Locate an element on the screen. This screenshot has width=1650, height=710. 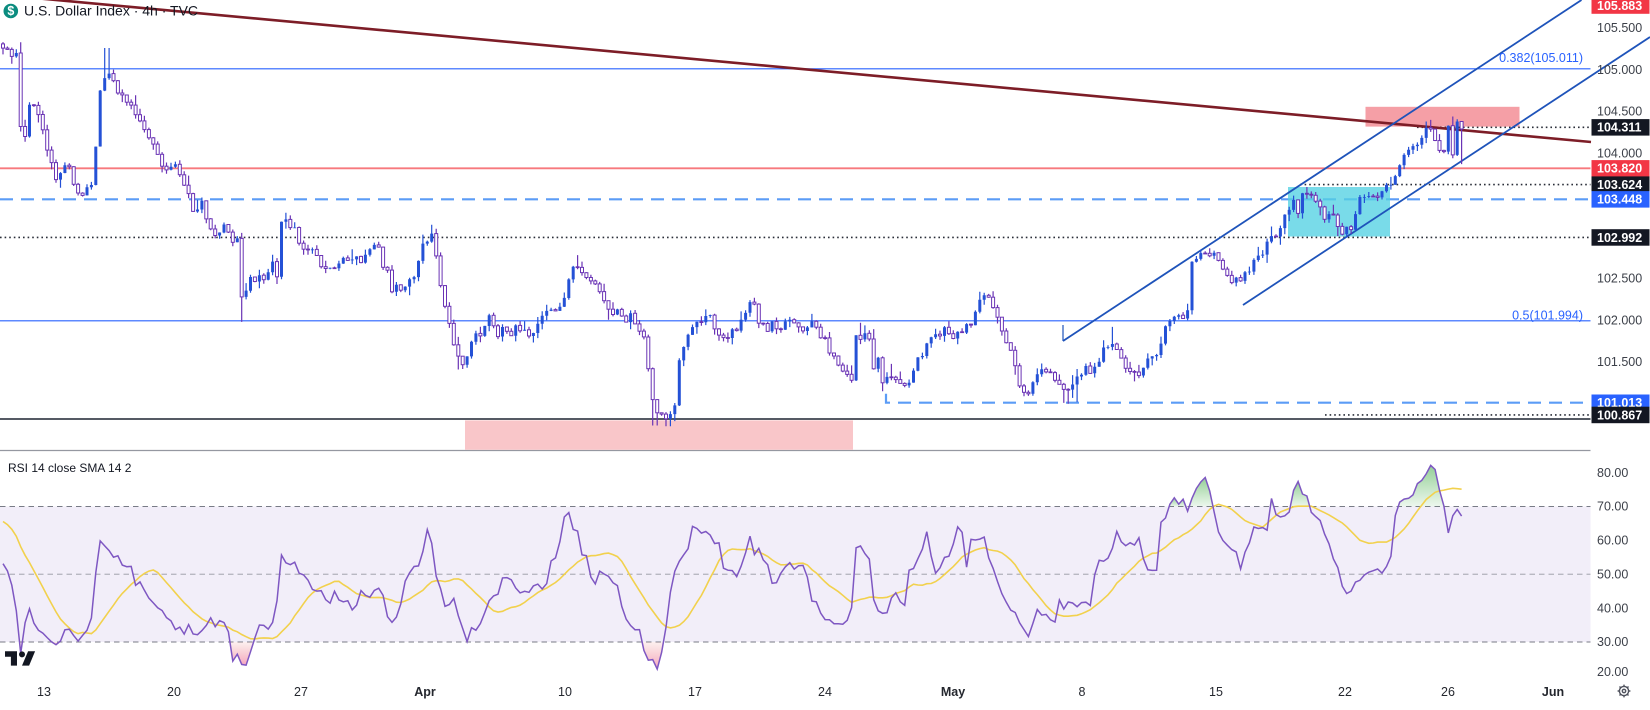
svg-text: 20.00 is located at coordinates (1612, 672).